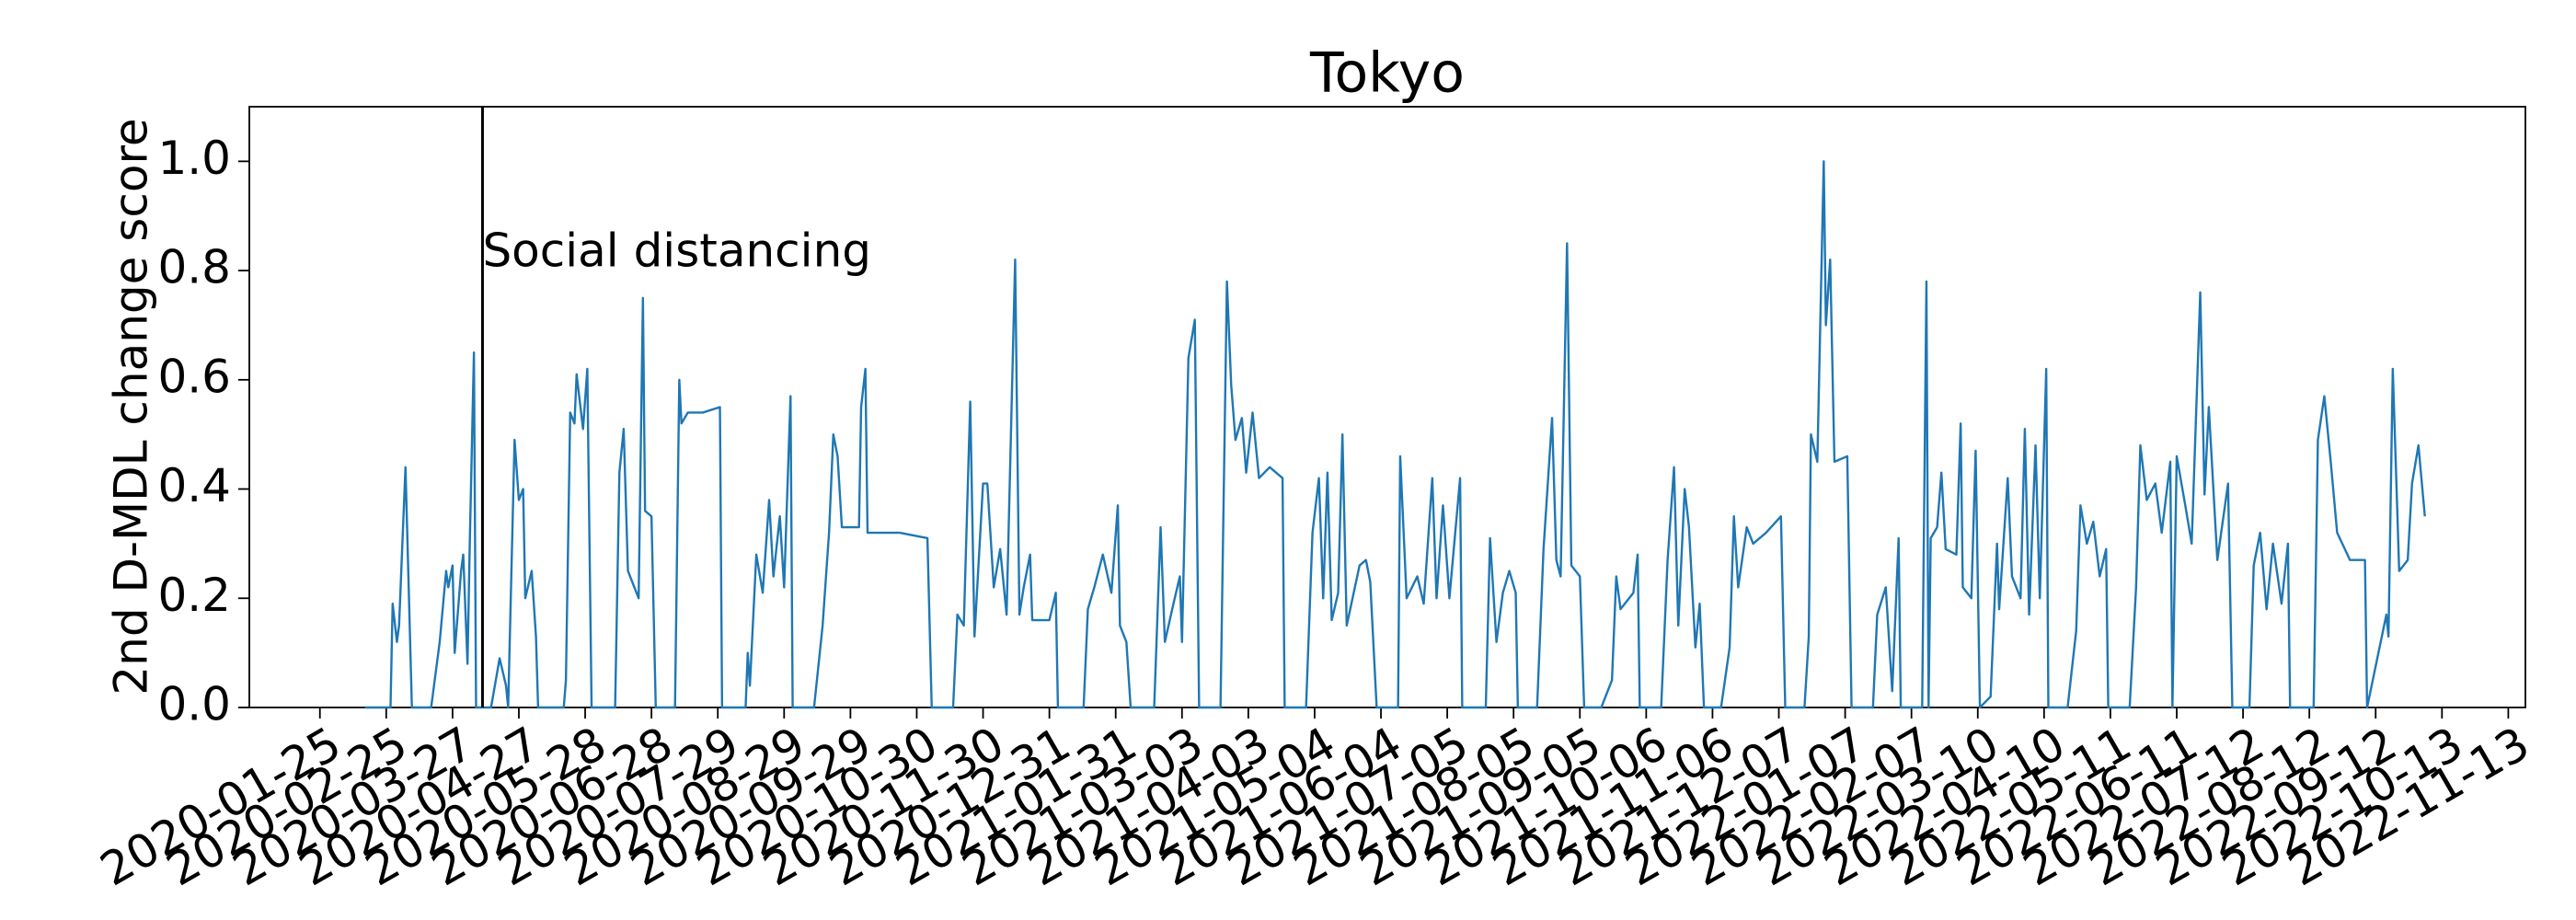 Image resolution: width=2576 pixels, height=920 pixels. I want to click on y-tick-label: 0.6, so click(194, 376).